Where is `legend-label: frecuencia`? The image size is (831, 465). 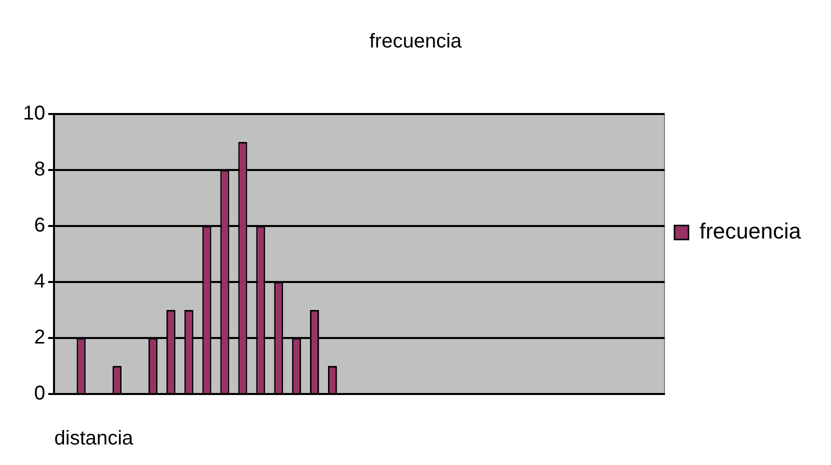
legend-label: frecuencia is located at coordinates (750, 231).